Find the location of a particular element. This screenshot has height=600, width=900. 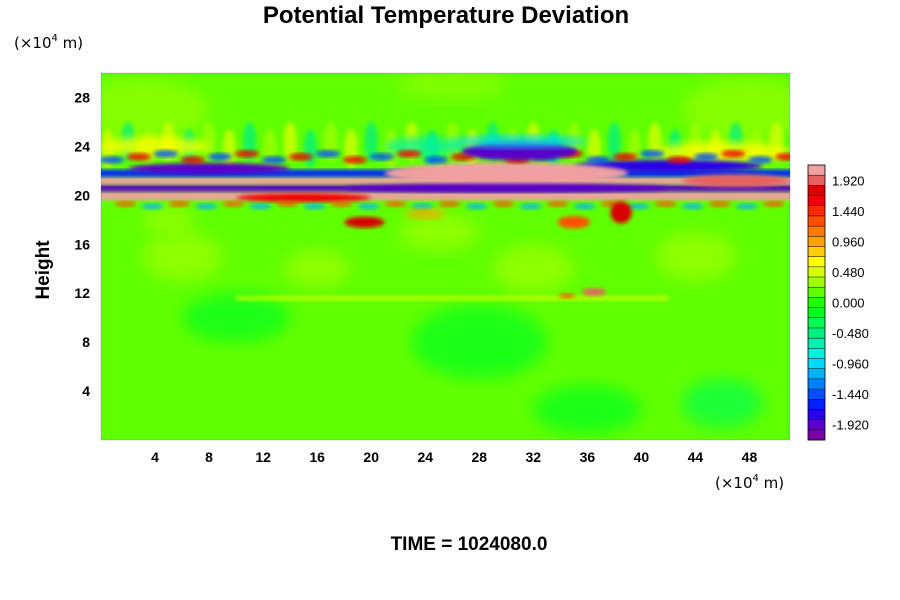

y-tick-label: 12 is located at coordinates (82, 293).